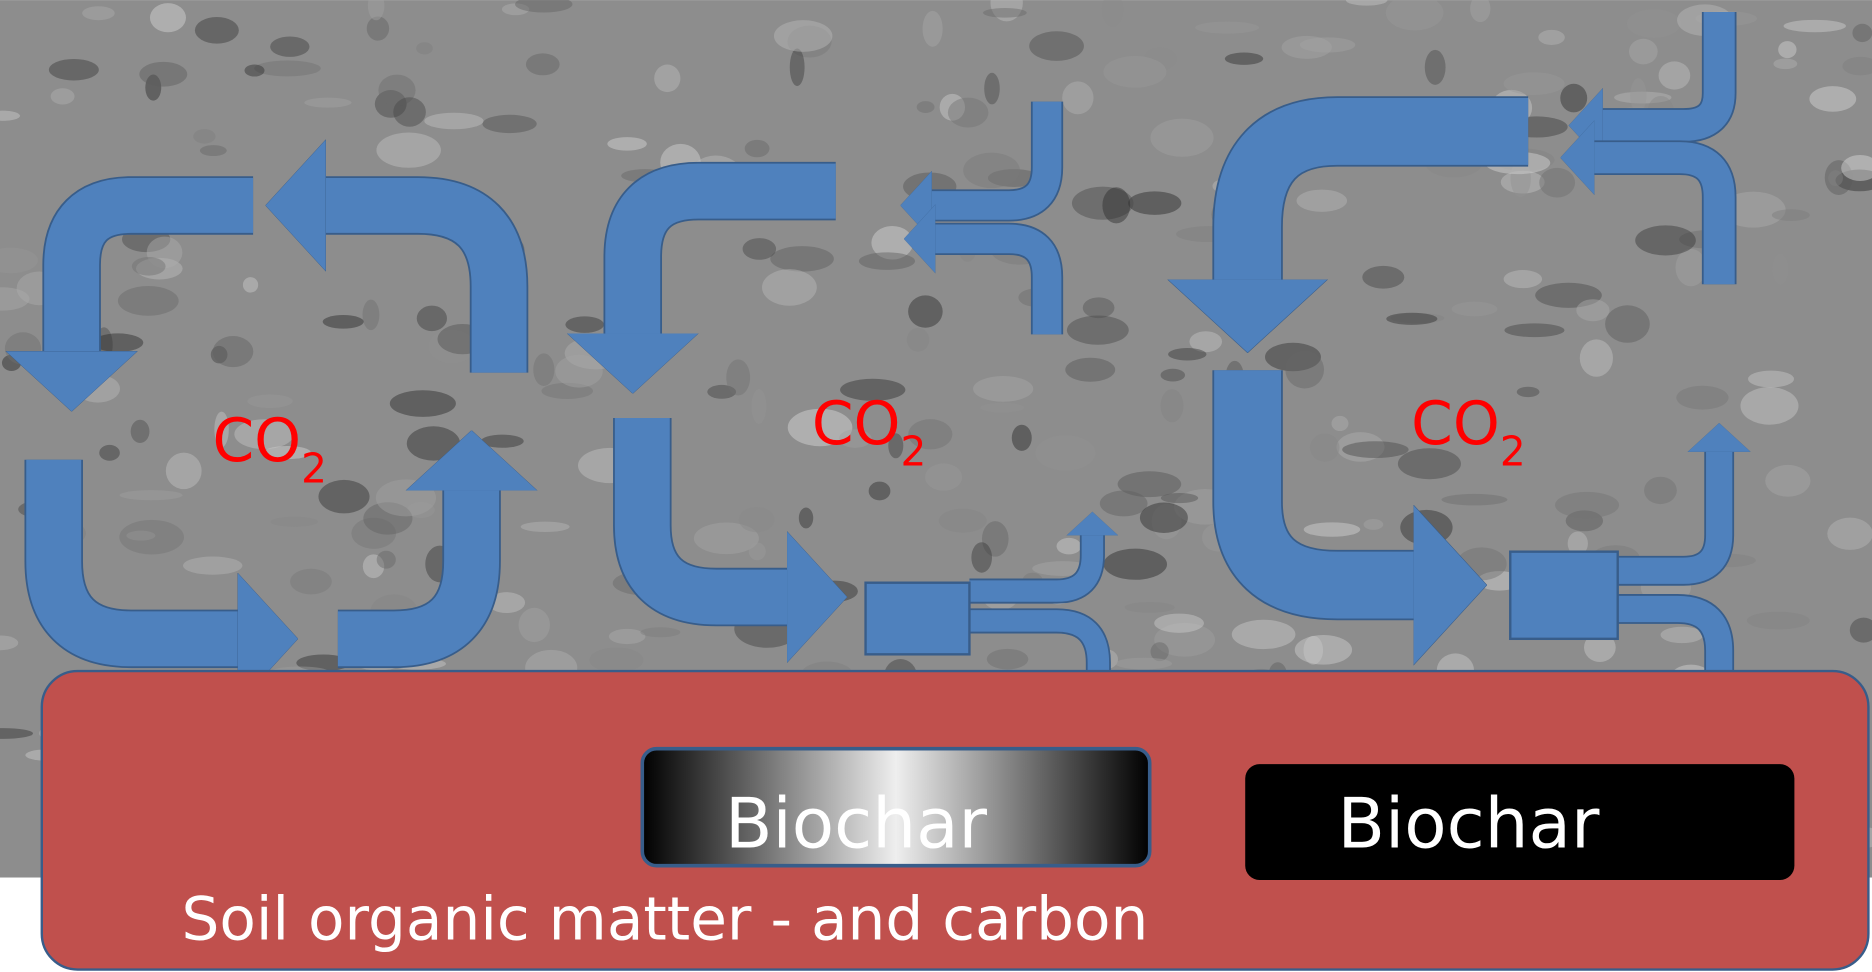  What do you see at coordinates (896, 807) in the screenshot?
I see `biochar-box` at bounding box center [896, 807].